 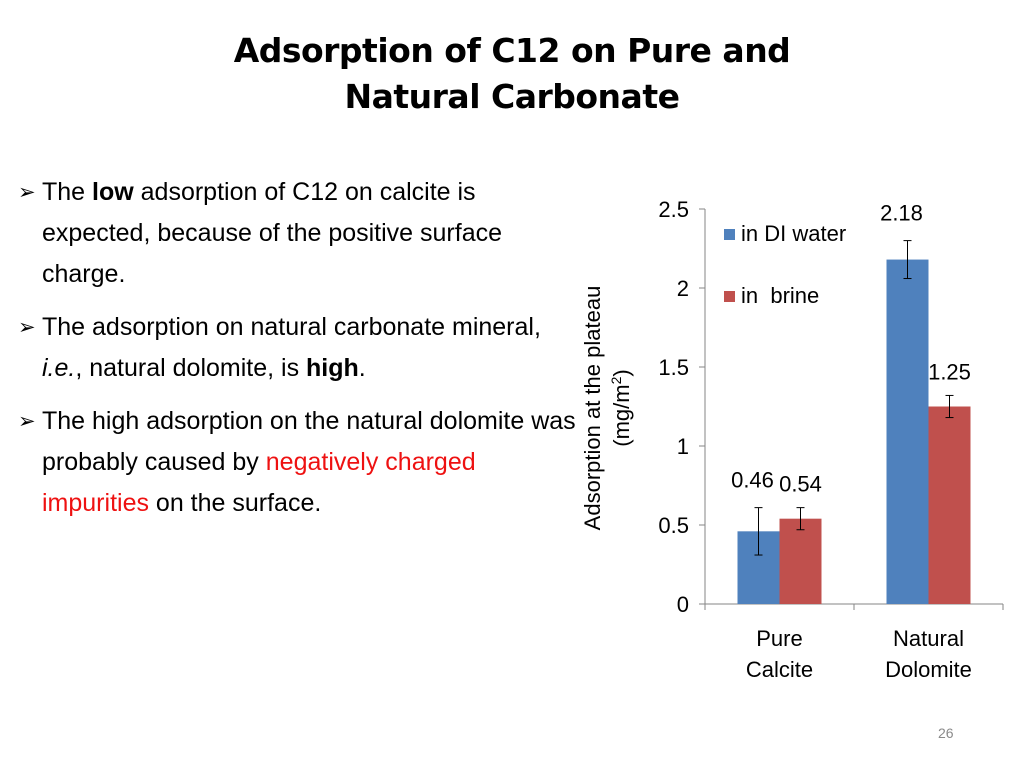 What do you see at coordinates (780, 295) in the screenshot?
I see `legend-label: in brine` at bounding box center [780, 295].